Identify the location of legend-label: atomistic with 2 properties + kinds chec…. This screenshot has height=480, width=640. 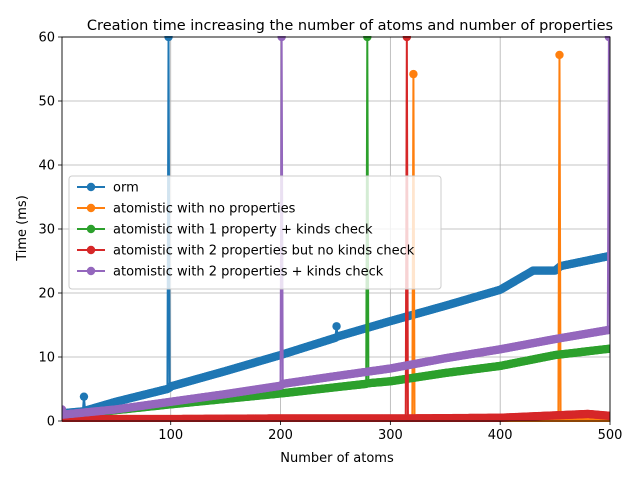
(248, 272).